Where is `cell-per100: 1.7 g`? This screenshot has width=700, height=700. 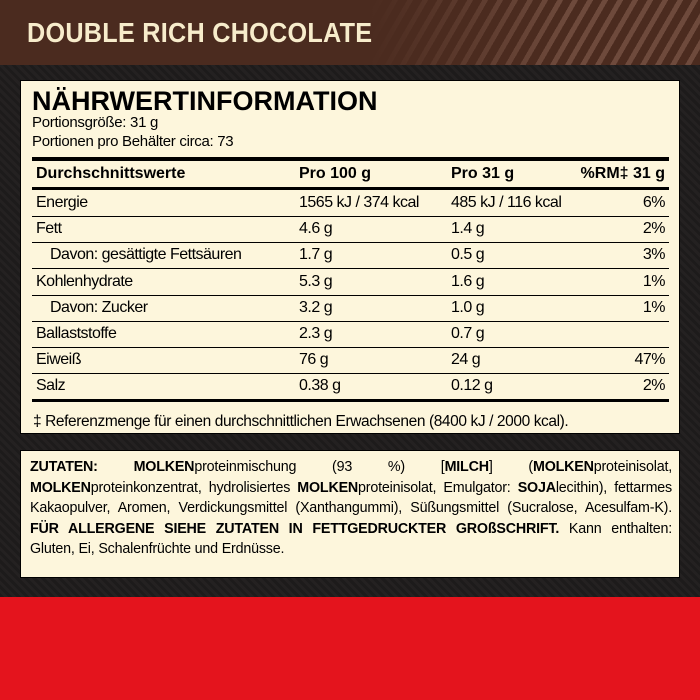
cell-per100: 1.7 g is located at coordinates (316, 255).